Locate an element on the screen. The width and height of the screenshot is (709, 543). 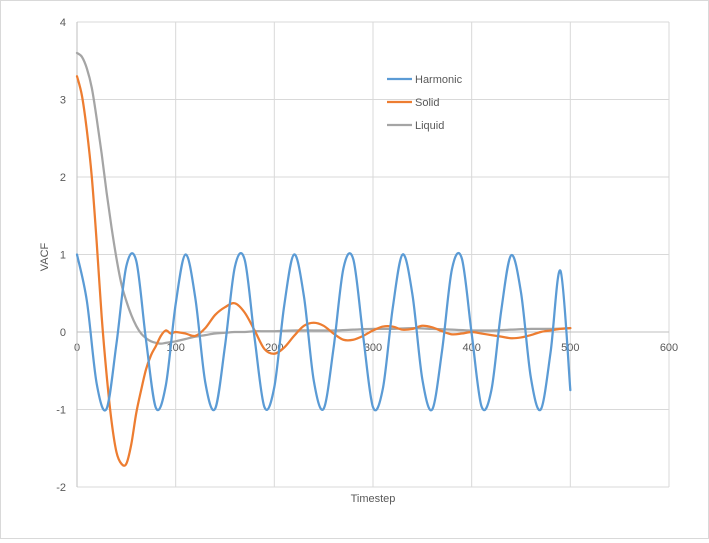
legend-label-solid: Solid is located at coordinates (427, 103).